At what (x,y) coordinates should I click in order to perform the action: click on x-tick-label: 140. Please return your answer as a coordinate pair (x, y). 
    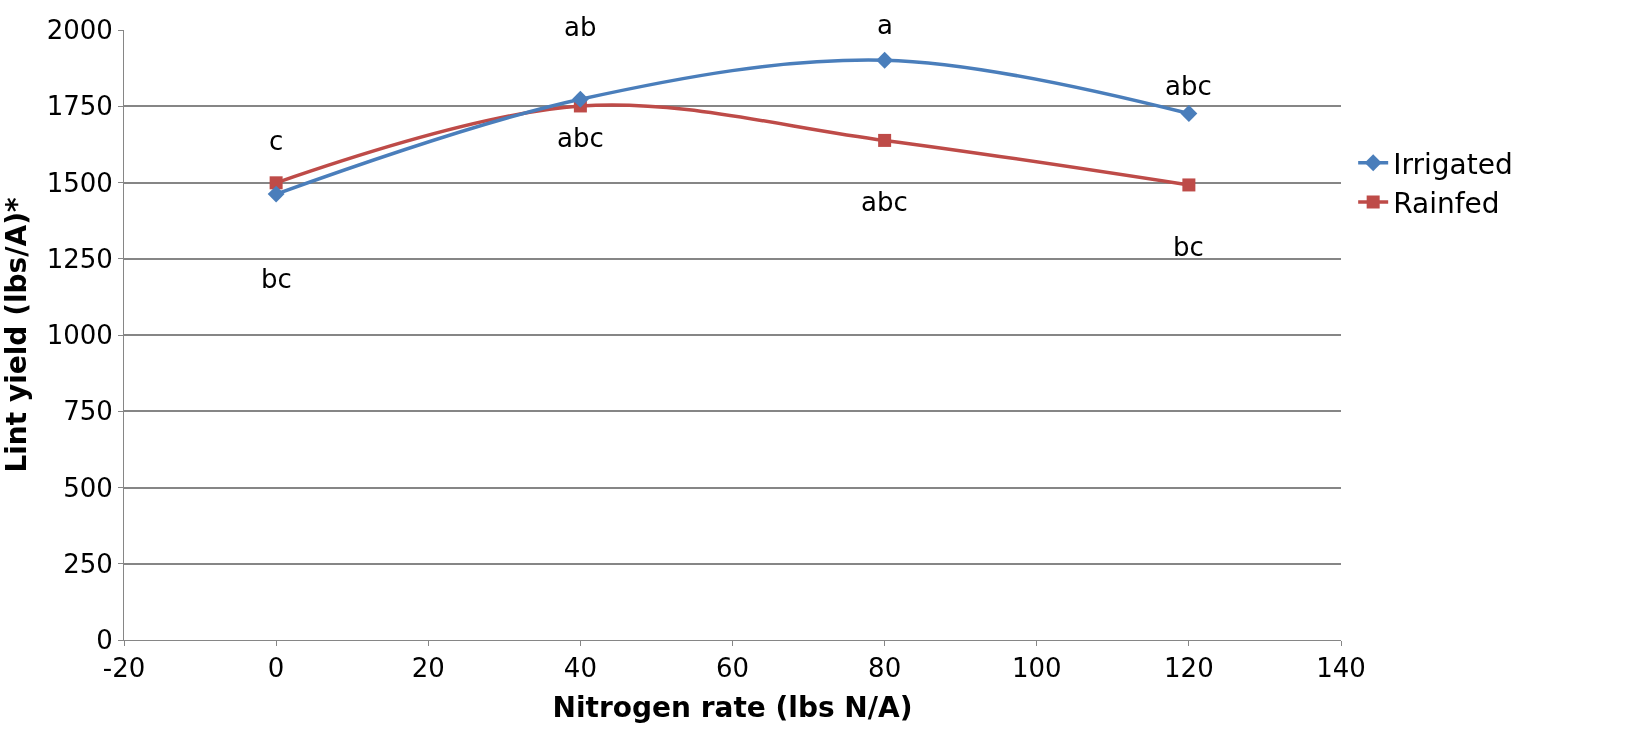
    Looking at the image, I should click on (1341, 668).